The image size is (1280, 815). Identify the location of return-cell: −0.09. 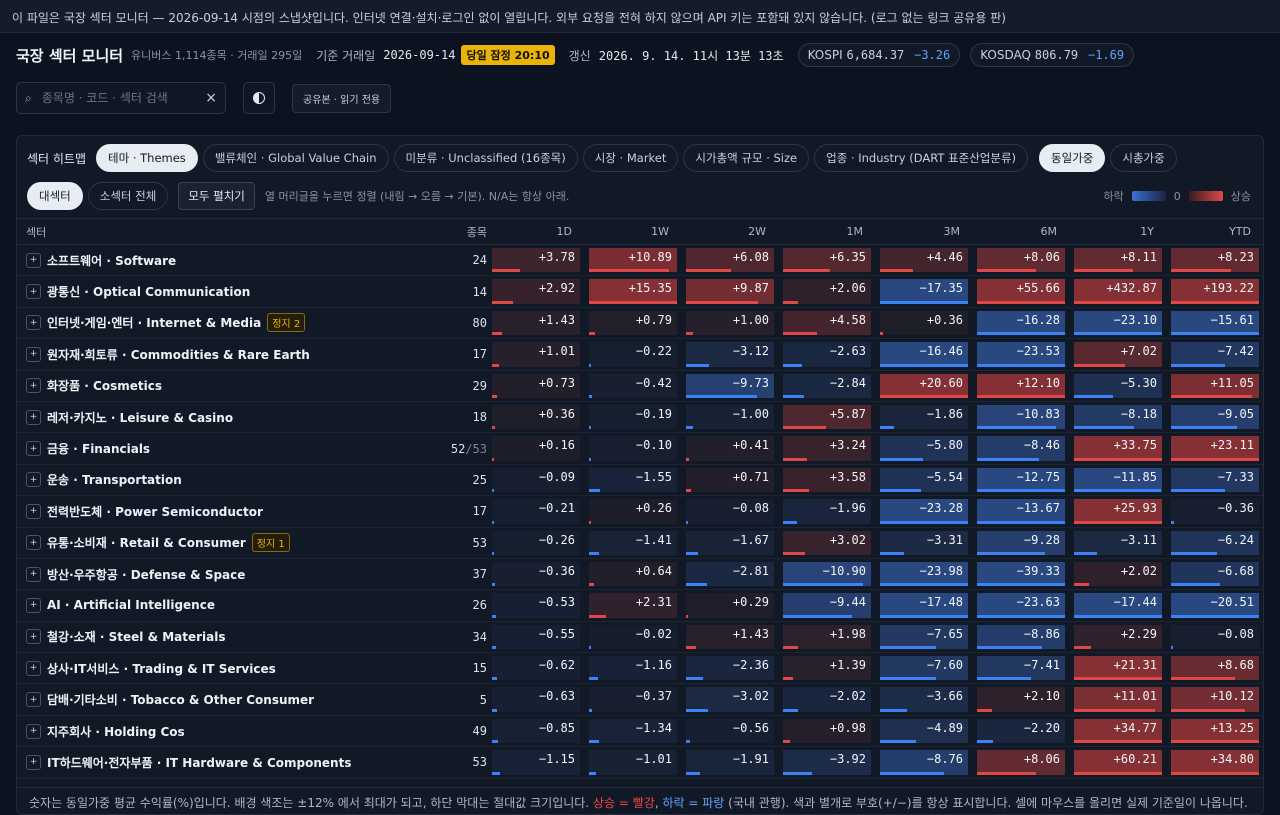
(535, 480).